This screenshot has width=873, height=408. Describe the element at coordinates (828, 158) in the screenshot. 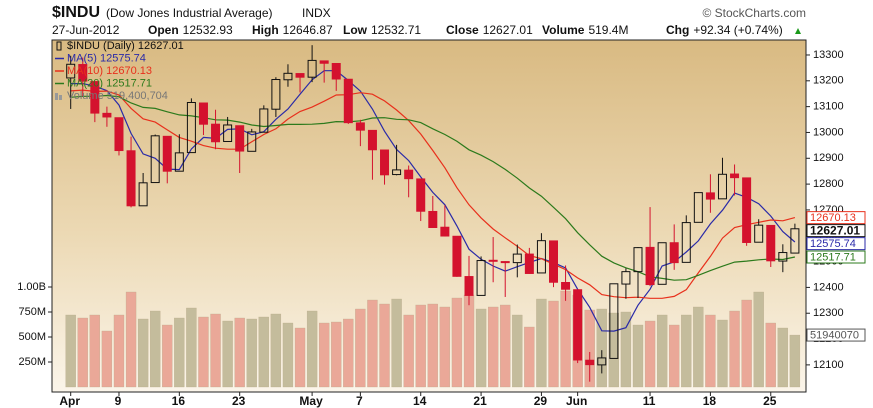

I see `y-tick-label: 12900` at that location.